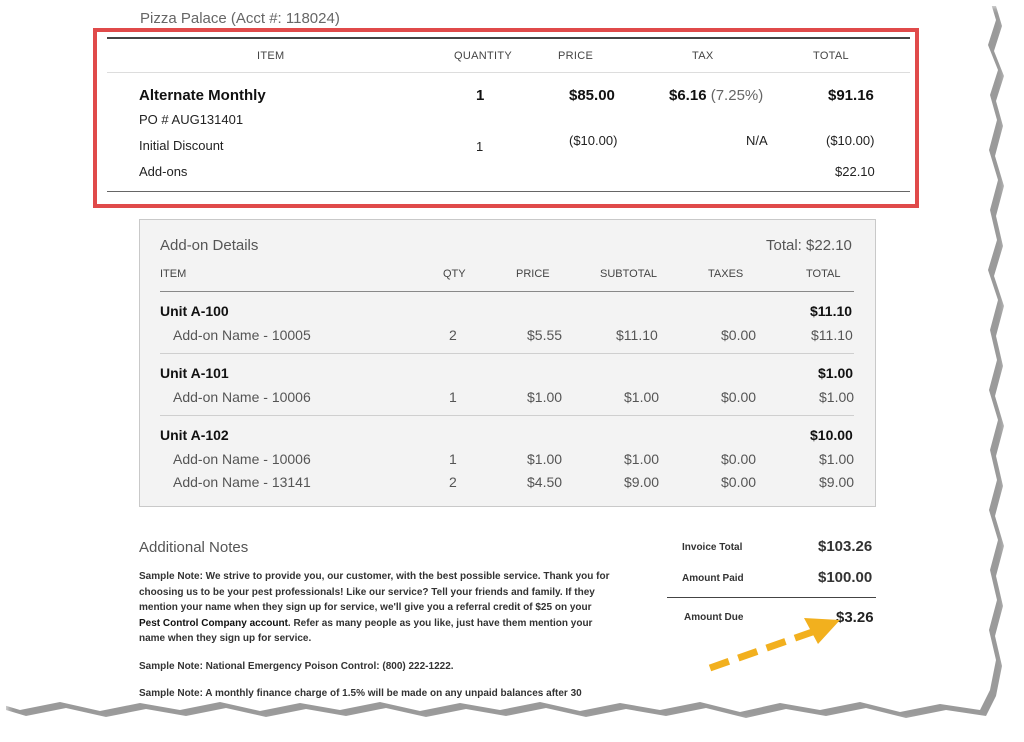 The height and width of the screenshot is (742, 1024). What do you see at coordinates (508, 38) in the screenshot?
I see `table-top-rule` at bounding box center [508, 38].